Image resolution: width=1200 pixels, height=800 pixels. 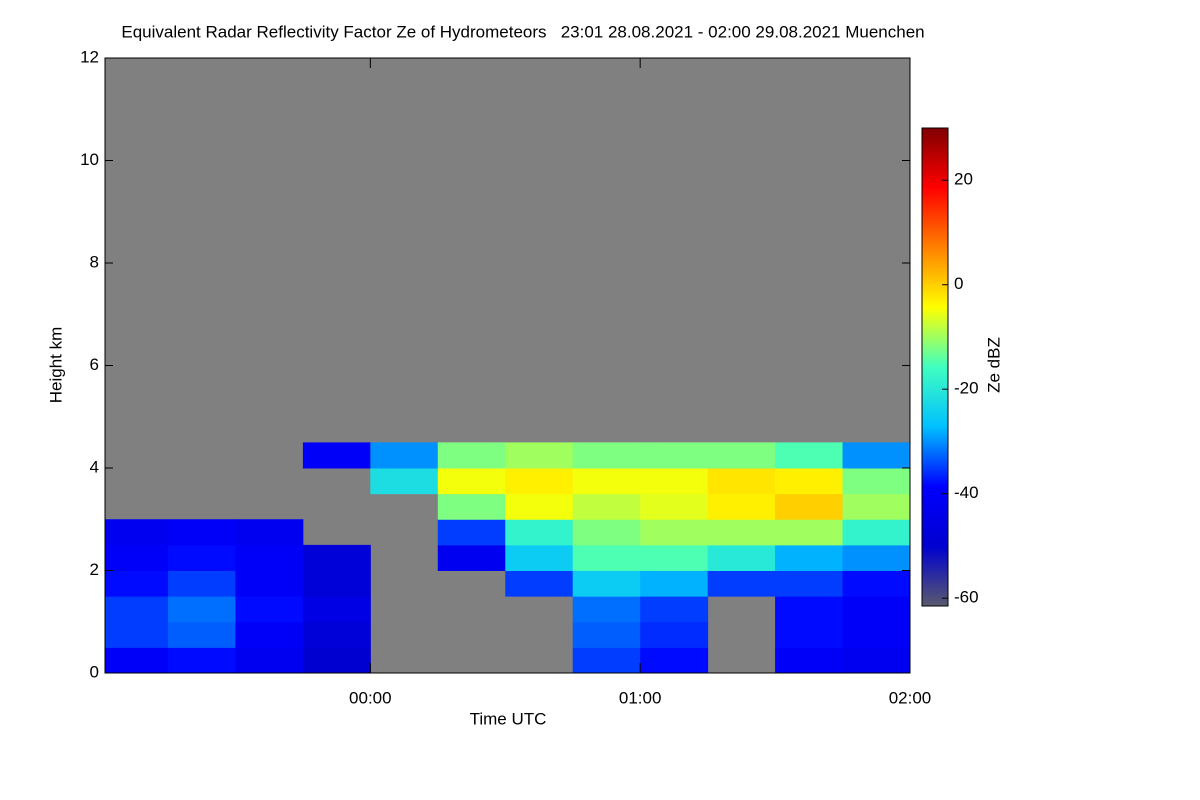 I want to click on colorbar-tick-label: -60, so click(x=966, y=597).